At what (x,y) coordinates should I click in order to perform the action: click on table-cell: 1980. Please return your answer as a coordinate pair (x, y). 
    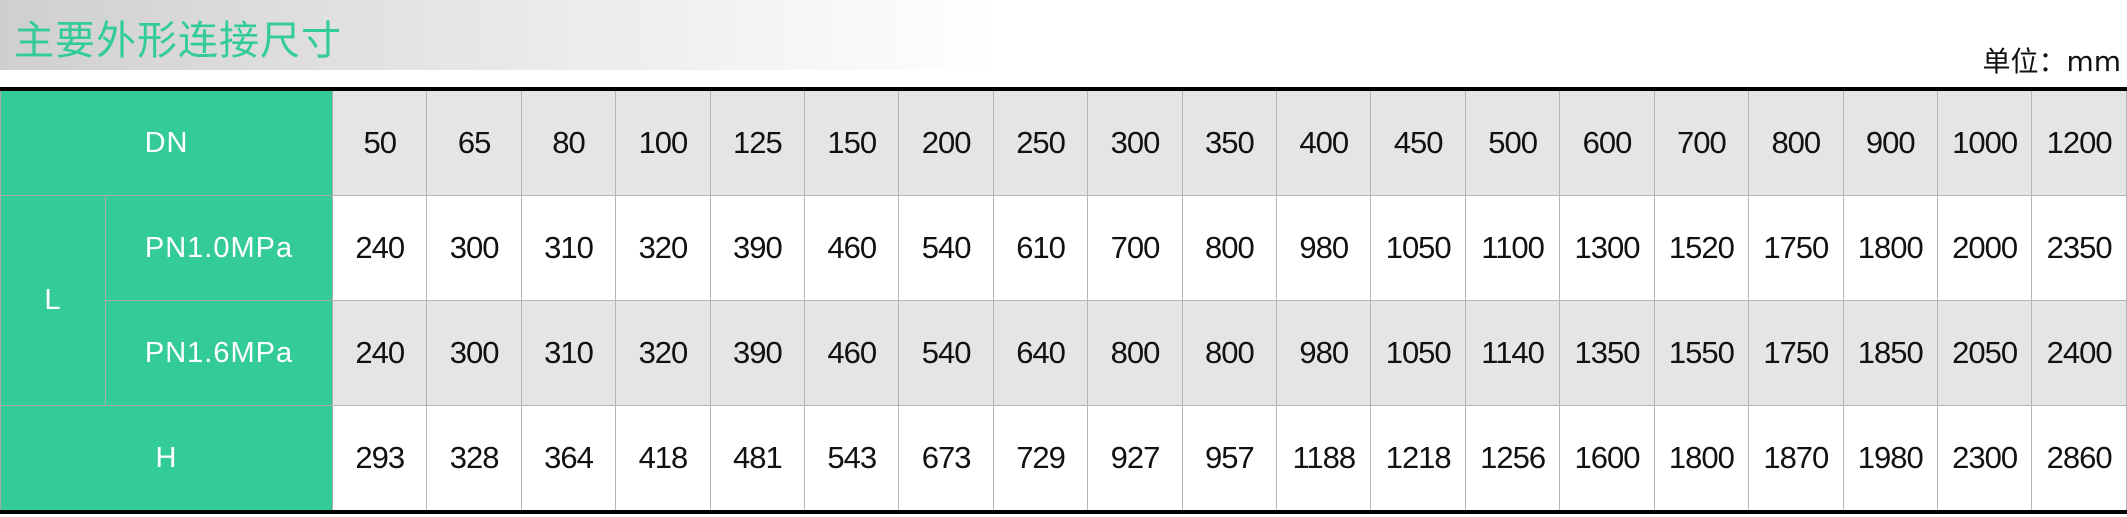
    Looking at the image, I should click on (1890, 459).